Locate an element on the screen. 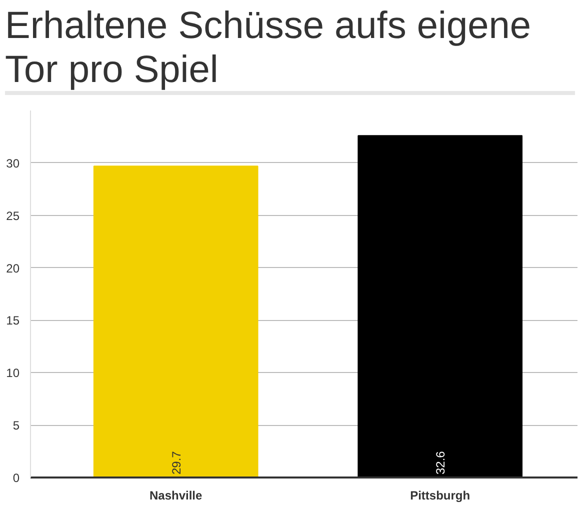 The image size is (582, 515). data-label: 29.7 is located at coordinates (176, 462).